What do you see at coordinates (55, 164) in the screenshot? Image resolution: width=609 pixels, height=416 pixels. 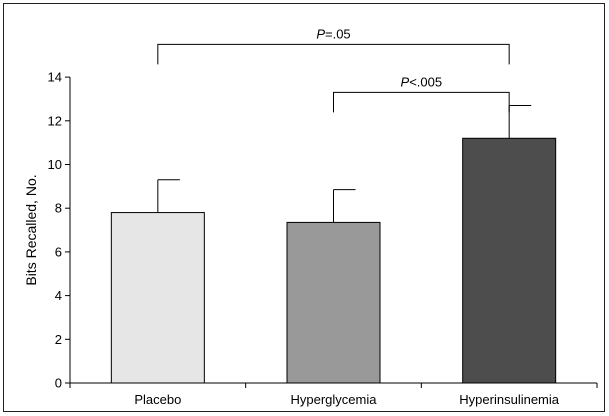 I see `y-tick-label: 10` at bounding box center [55, 164].